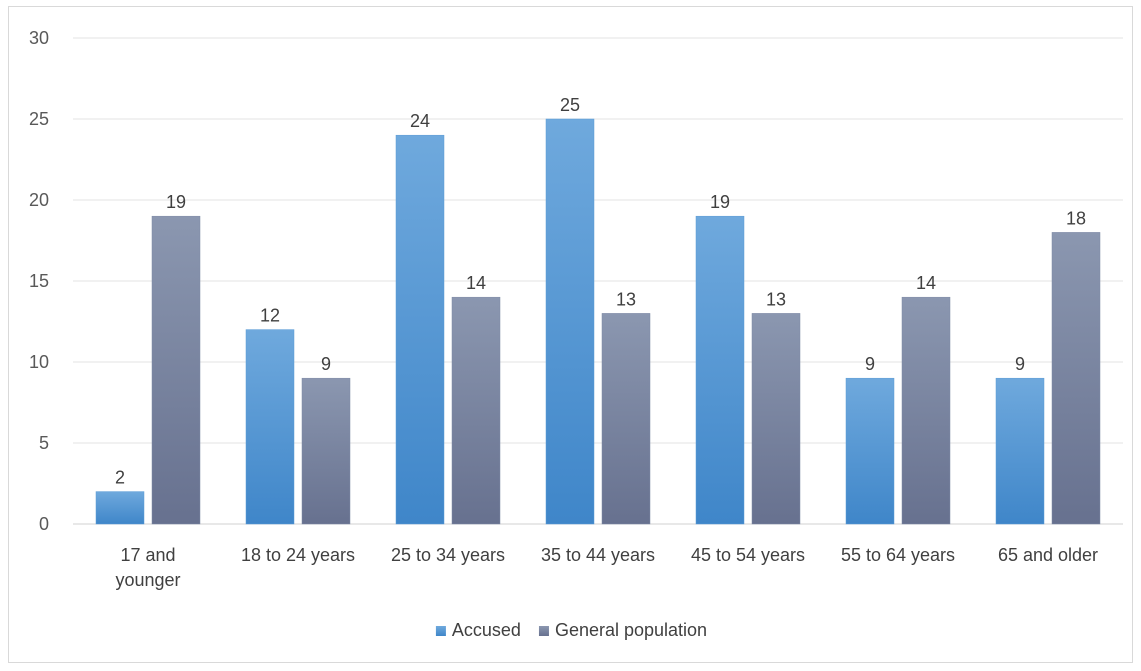 The image size is (1141, 671). I want to click on y-axis-ticks: 0 5 10 15 20 25 30, so click(39, 281).